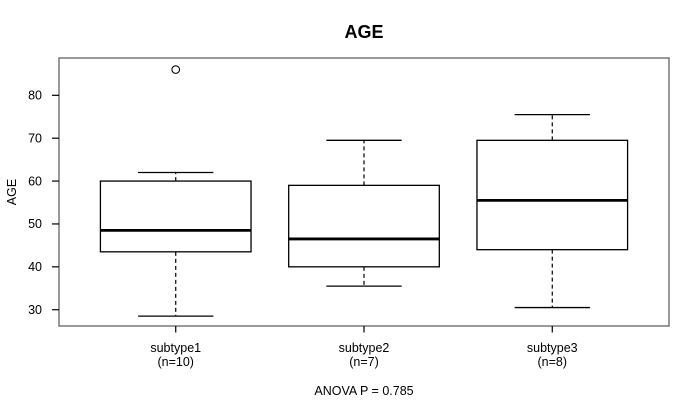  Describe the element at coordinates (35, 181) in the screenshot. I see `y-tick-label: 60` at that location.